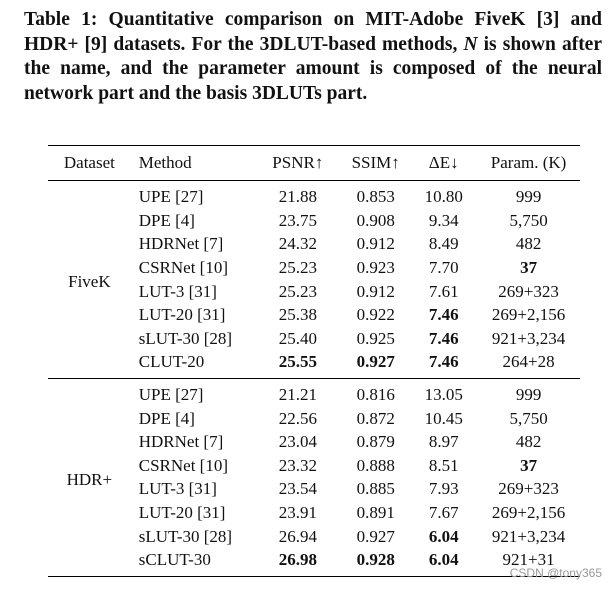 The width and height of the screenshot is (616, 590). I want to click on column-header: Dataset, so click(89, 163).